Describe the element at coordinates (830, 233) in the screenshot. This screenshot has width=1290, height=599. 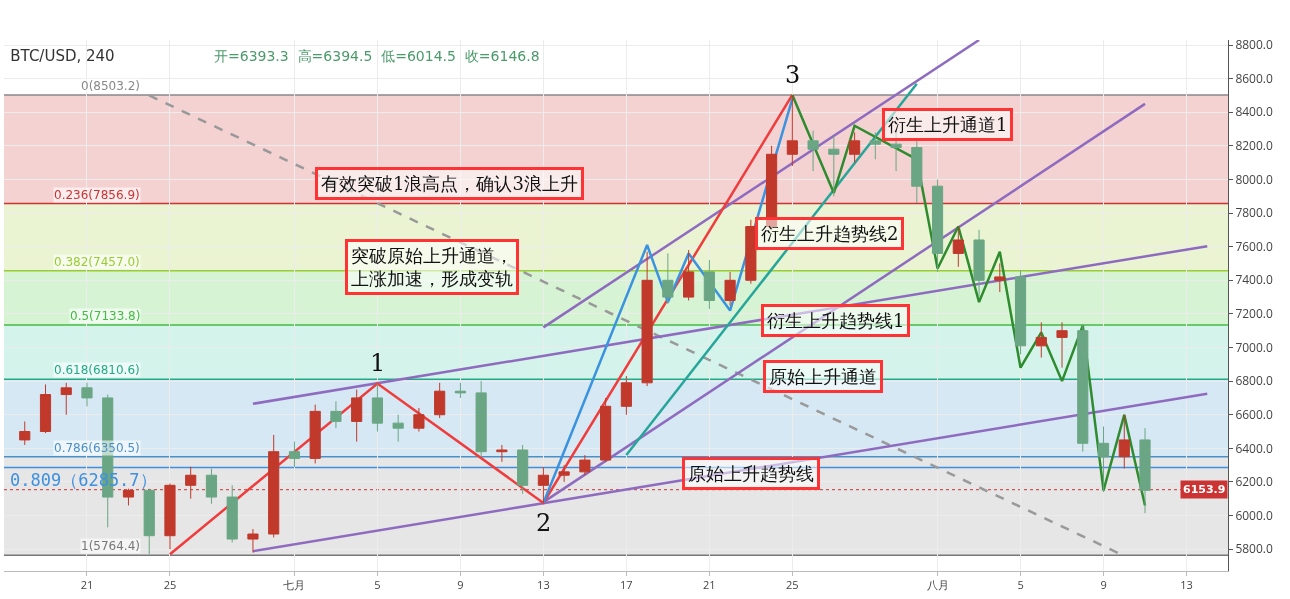
I see `annotation: 衍生上升趋势线2` at that location.